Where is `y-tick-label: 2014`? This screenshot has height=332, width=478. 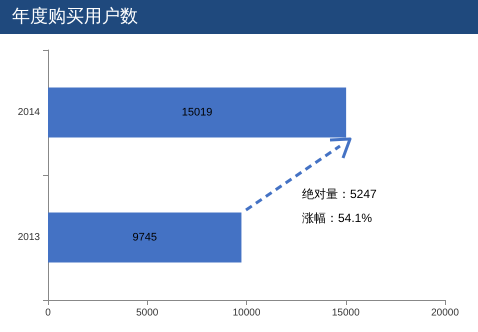 y-tick-label: 2014 is located at coordinates (29, 112).